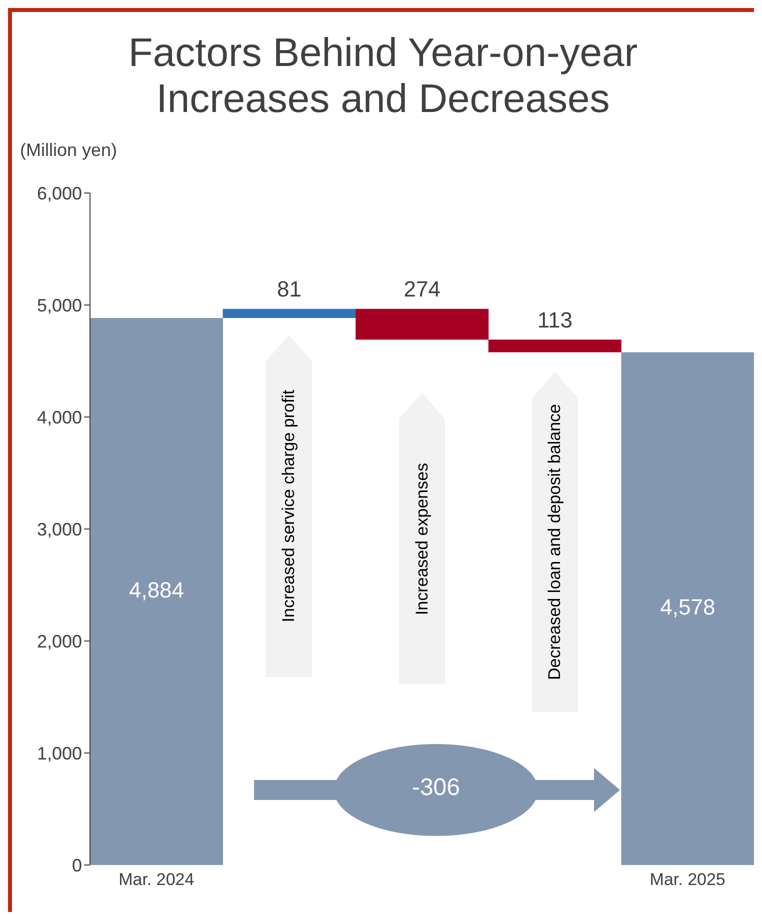 Image resolution: width=762 pixels, height=915 pixels. What do you see at coordinates (77, 865) in the screenshot?
I see `y-tick-label: 0` at bounding box center [77, 865].